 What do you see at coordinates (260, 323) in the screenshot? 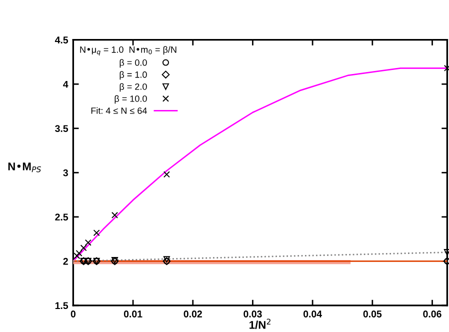
I see `x-axis-title: 1/N$^{2}$` at bounding box center [260, 323].